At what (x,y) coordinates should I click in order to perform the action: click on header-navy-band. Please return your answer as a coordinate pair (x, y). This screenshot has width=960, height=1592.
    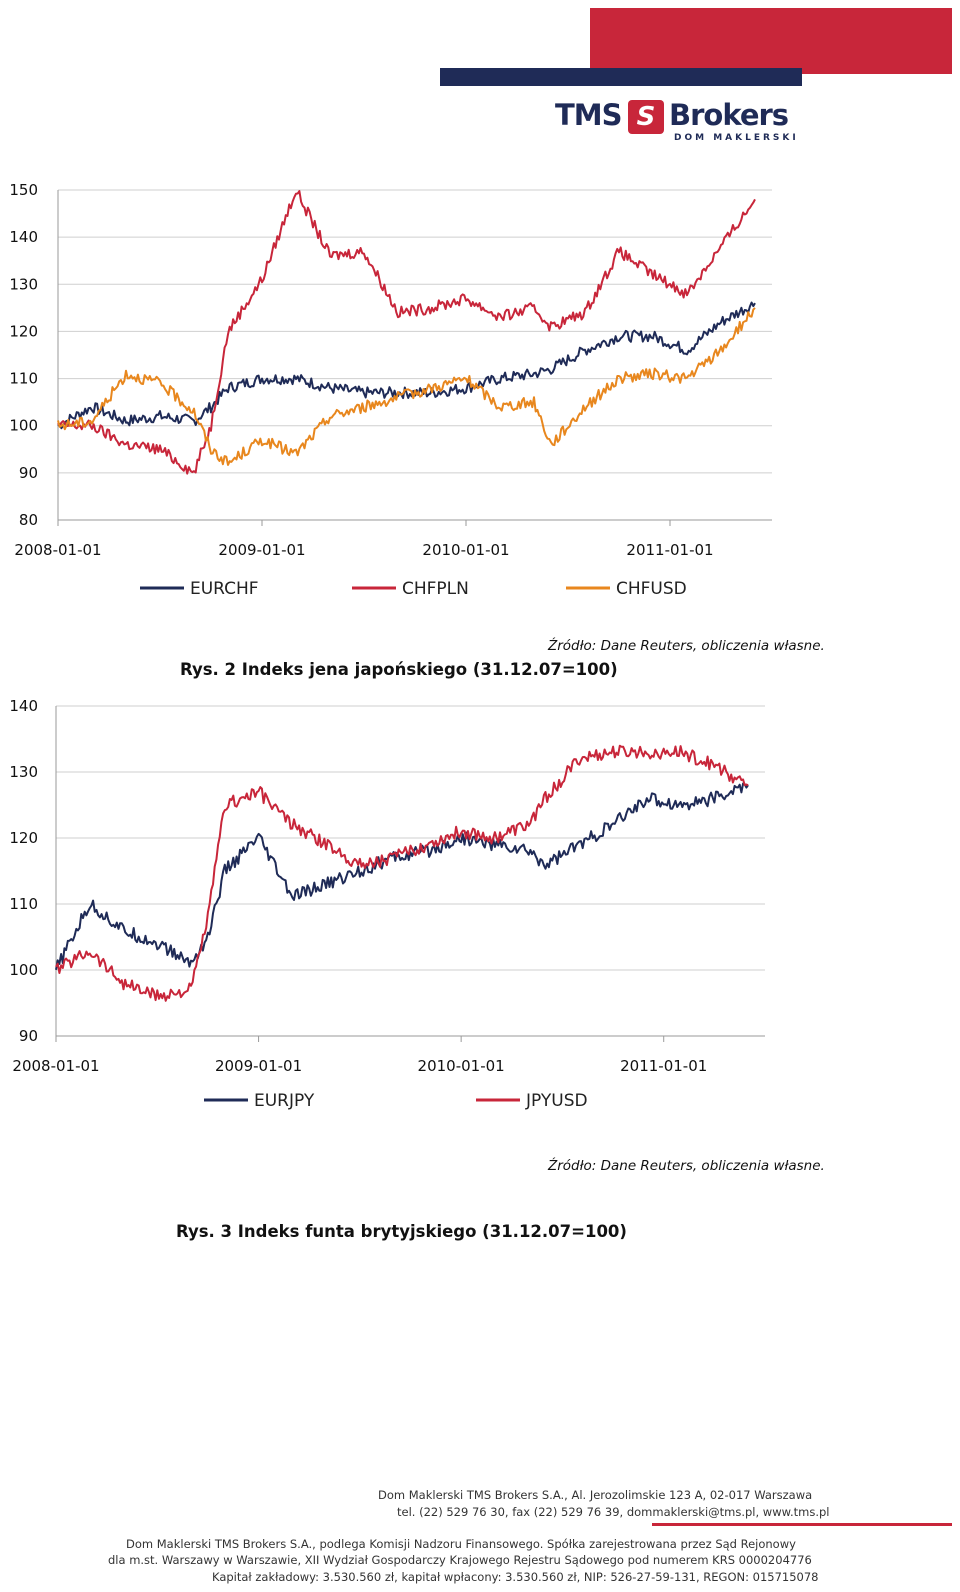
    Looking at the image, I should click on (621, 77).